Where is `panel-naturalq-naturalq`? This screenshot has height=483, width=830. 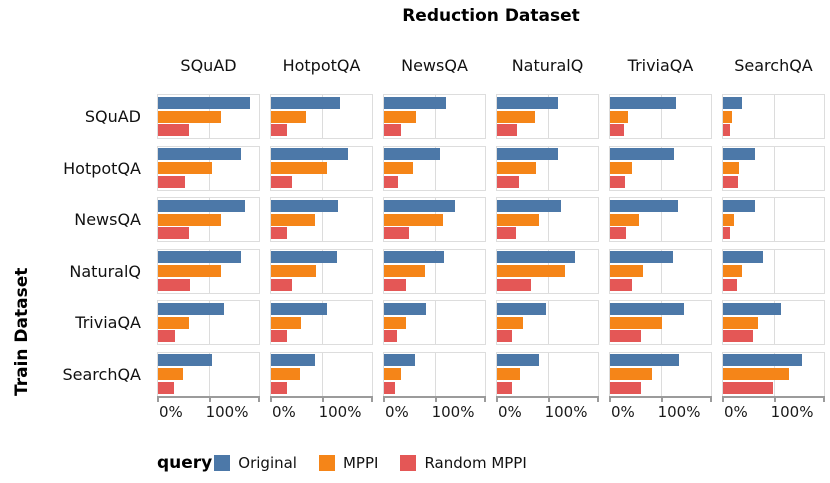
panel-naturalq-naturalq is located at coordinates (547, 271).